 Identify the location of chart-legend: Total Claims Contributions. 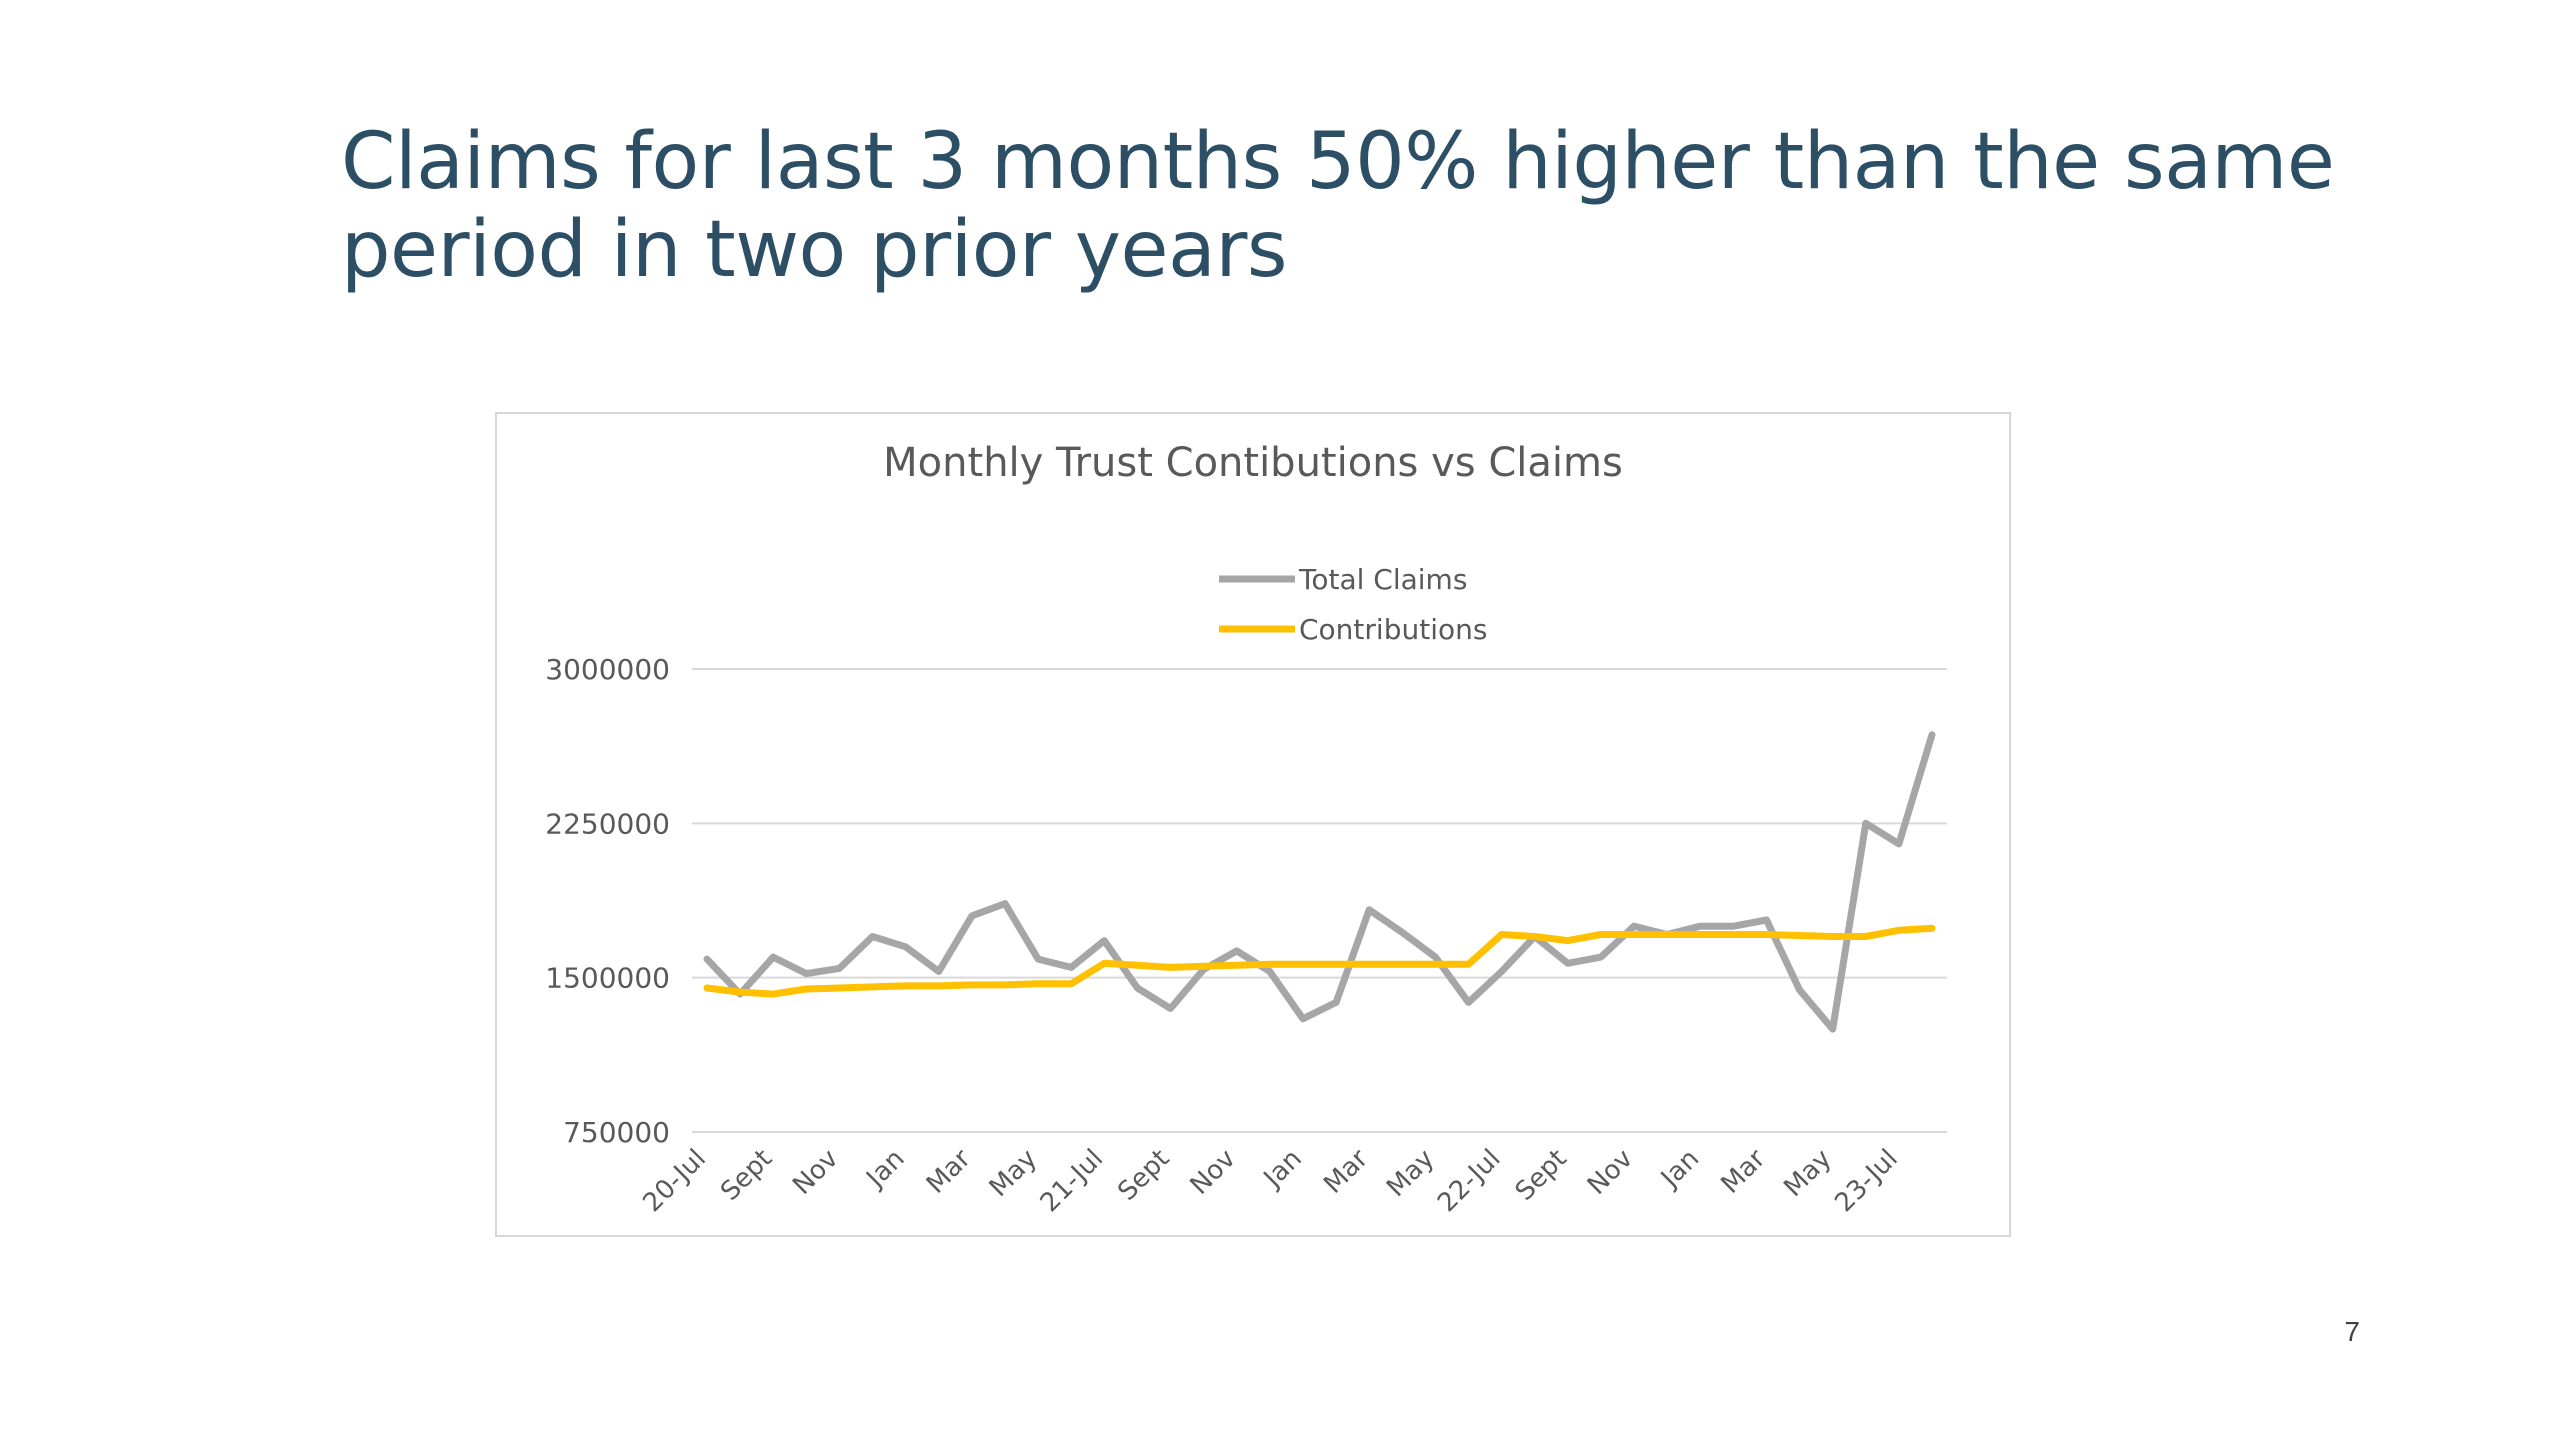
(1353, 604).